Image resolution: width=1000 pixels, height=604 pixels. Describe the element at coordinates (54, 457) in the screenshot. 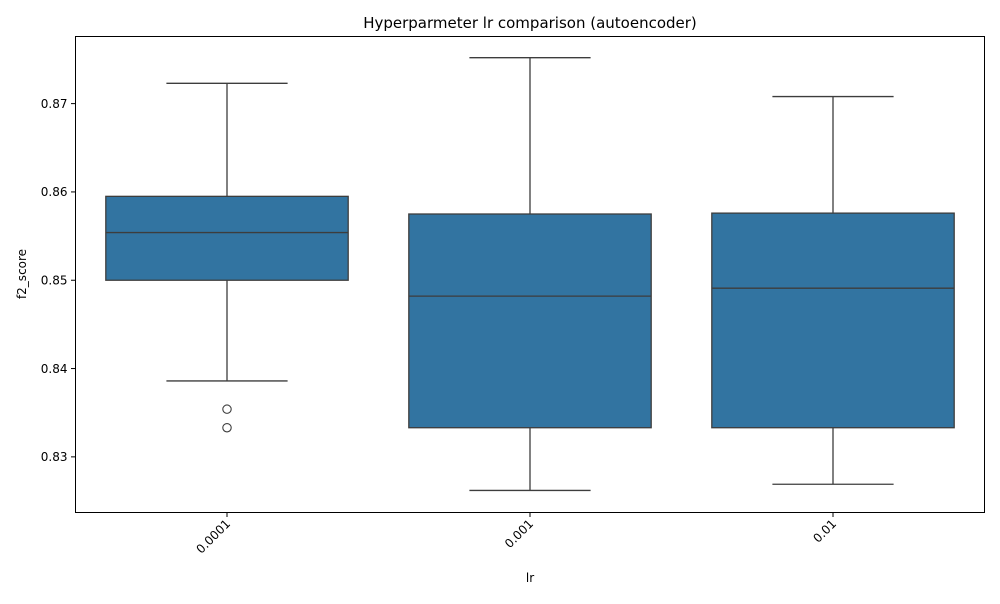

I see `y-tick-label: 0.83` at that location.